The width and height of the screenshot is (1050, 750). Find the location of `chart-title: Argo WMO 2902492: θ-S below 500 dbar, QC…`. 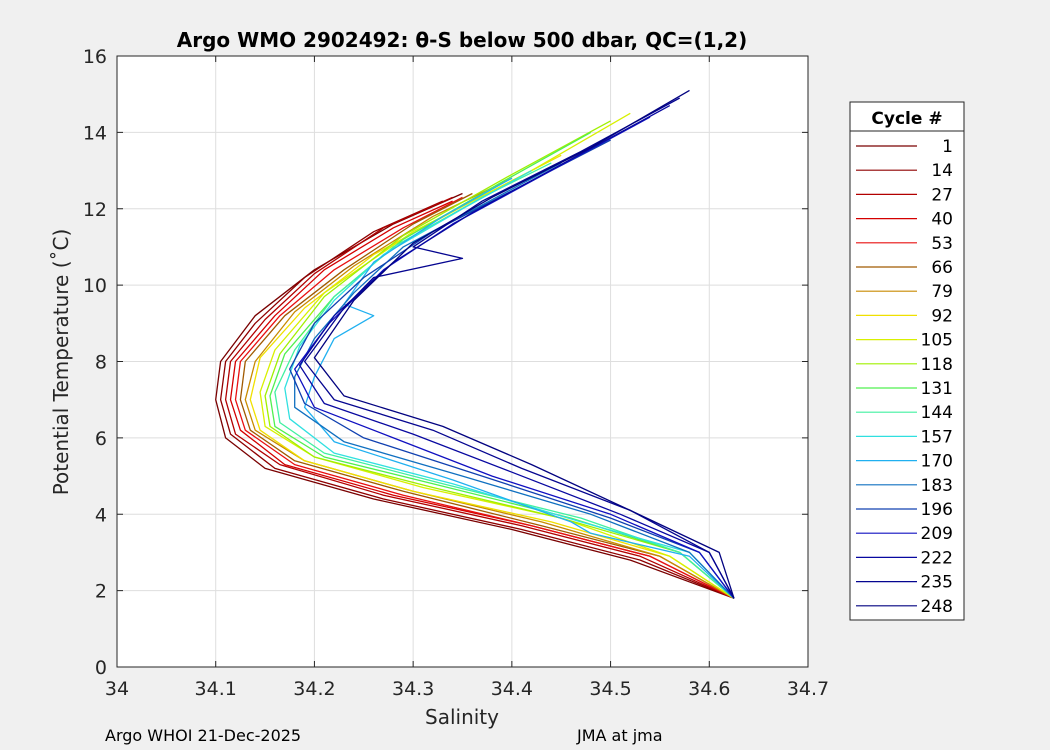

chart-title: Argo WMO 2902492: θ-S below 500 dbar, QC… is located at coordinates (462, 40).